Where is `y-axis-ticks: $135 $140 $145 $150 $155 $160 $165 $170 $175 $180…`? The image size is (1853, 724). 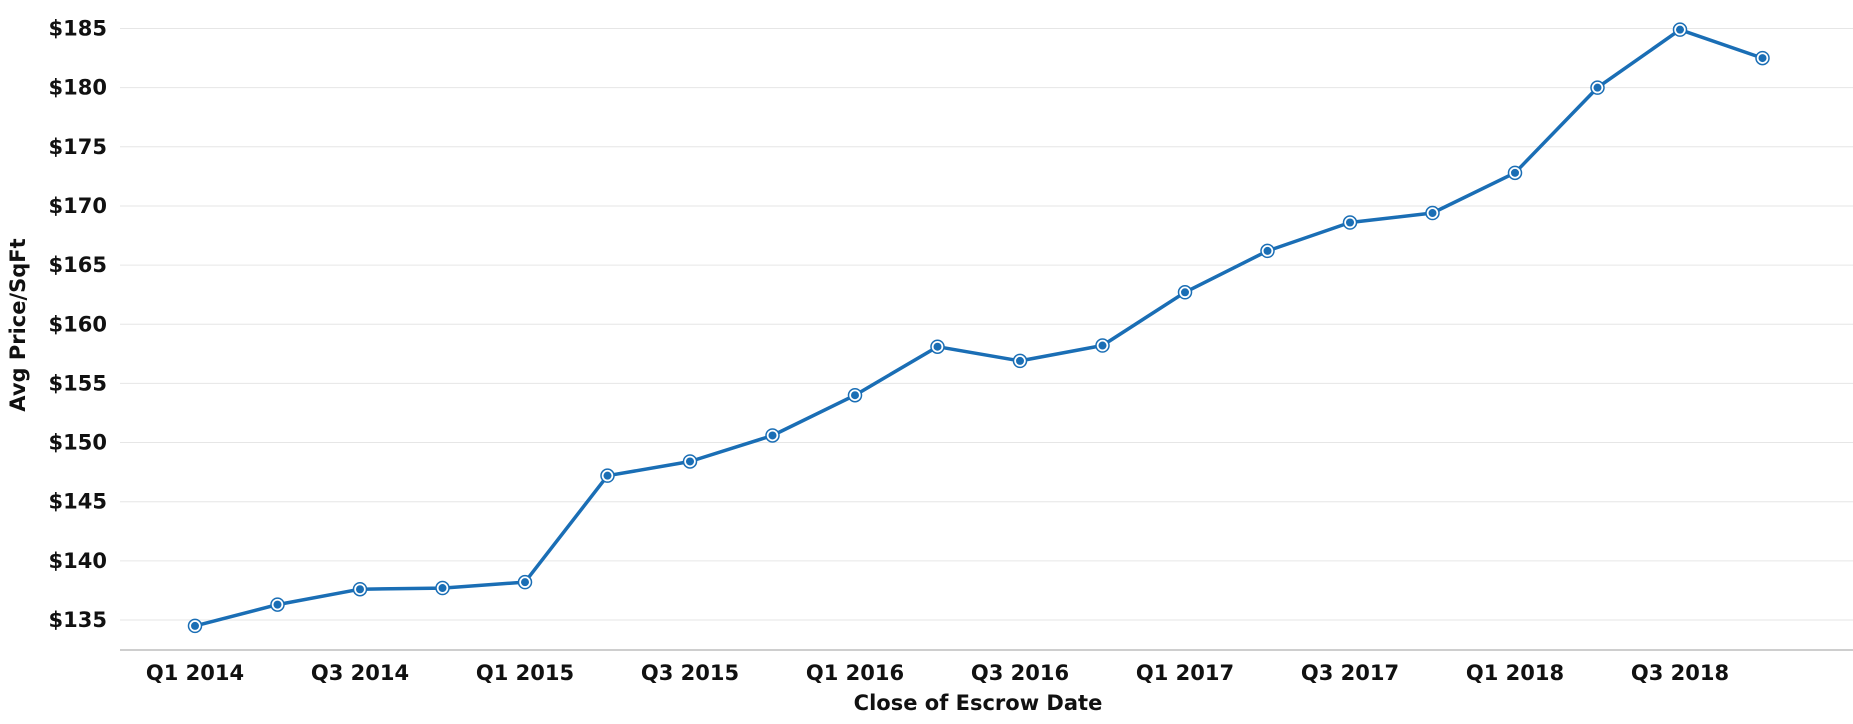
y-axis-ticks: $135 $140 $145 $150 $155 $160 $165 $170 $175 $180… is located at coordinates (78, 325).